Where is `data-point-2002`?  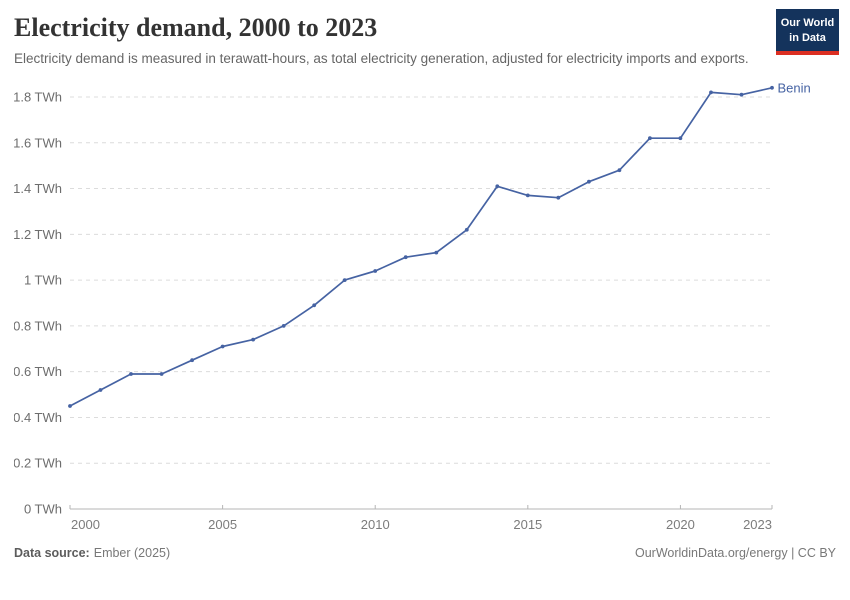 data-point-2002 is located at coordinates (131, 373).